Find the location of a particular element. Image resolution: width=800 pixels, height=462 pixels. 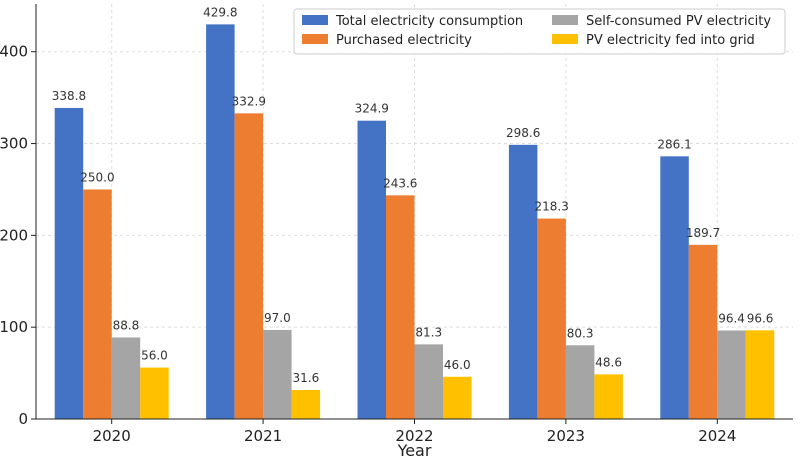

data-label: 218.3 is located at coordinates (551, 207).